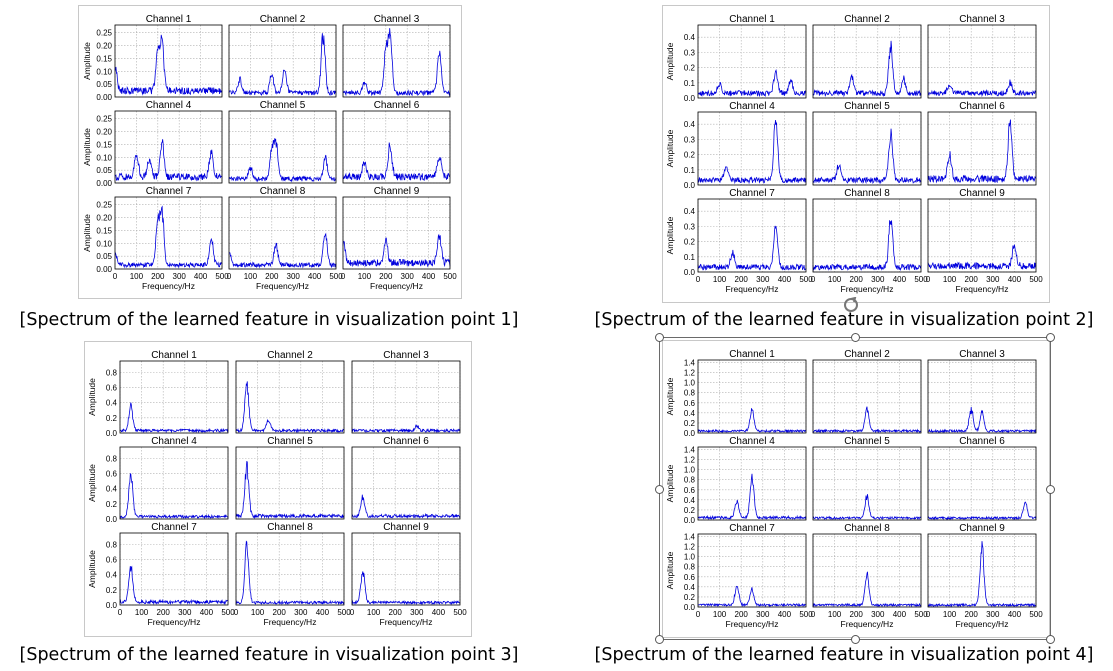  Describe the element at coordinates (104, 144) in the screenshot. I see `y-tick-label: 0.15` at that location.